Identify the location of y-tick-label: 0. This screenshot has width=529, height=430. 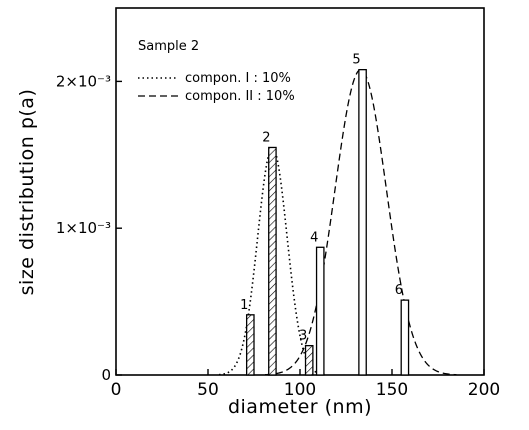
(106, 375).